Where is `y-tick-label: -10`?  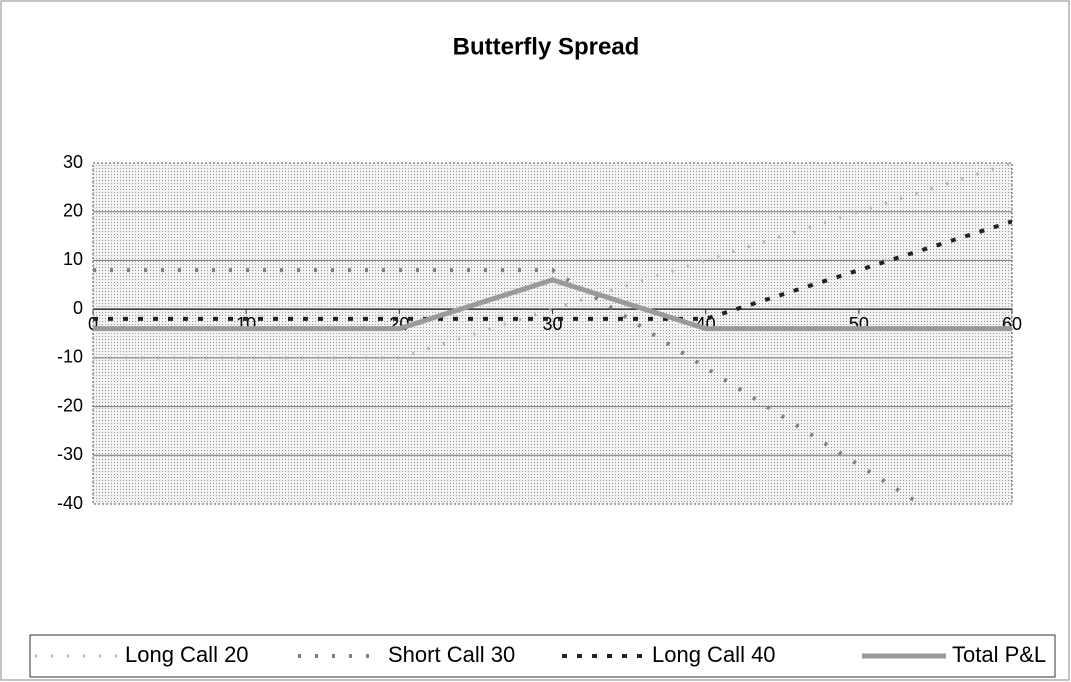
y-tick-label: -10 is located at coordinates (70, 357).